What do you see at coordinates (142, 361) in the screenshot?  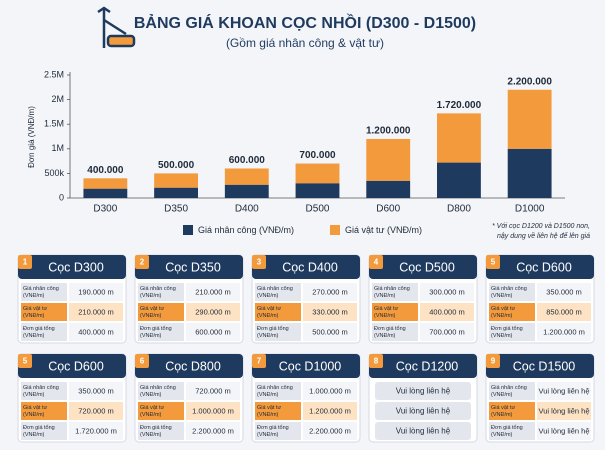 I see `card-number: 6` at bounding box center [142, 361].